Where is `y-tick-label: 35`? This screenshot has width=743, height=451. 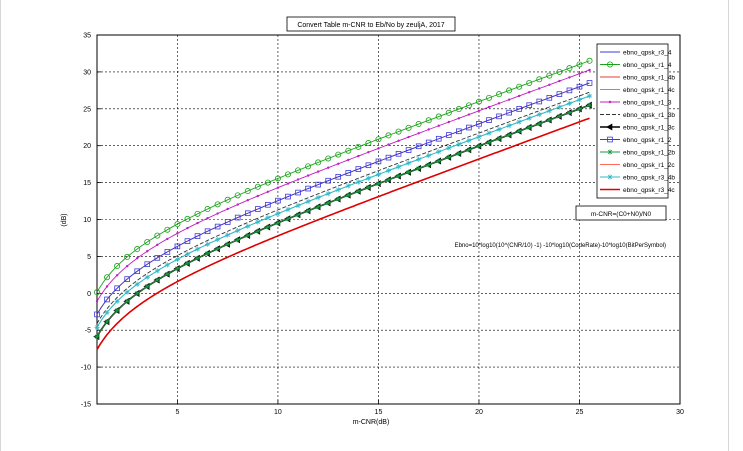 y-tick-label: 35 is located at coordinates (87, 36).